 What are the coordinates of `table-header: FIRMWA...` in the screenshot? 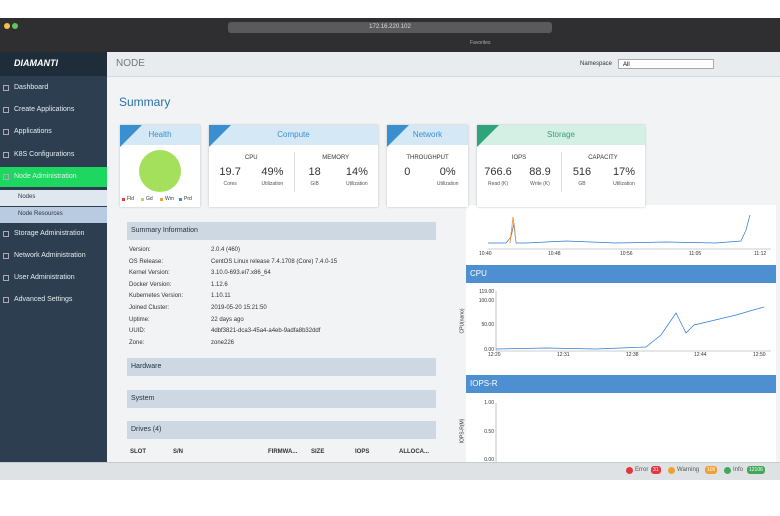 It's located at (283, 452).